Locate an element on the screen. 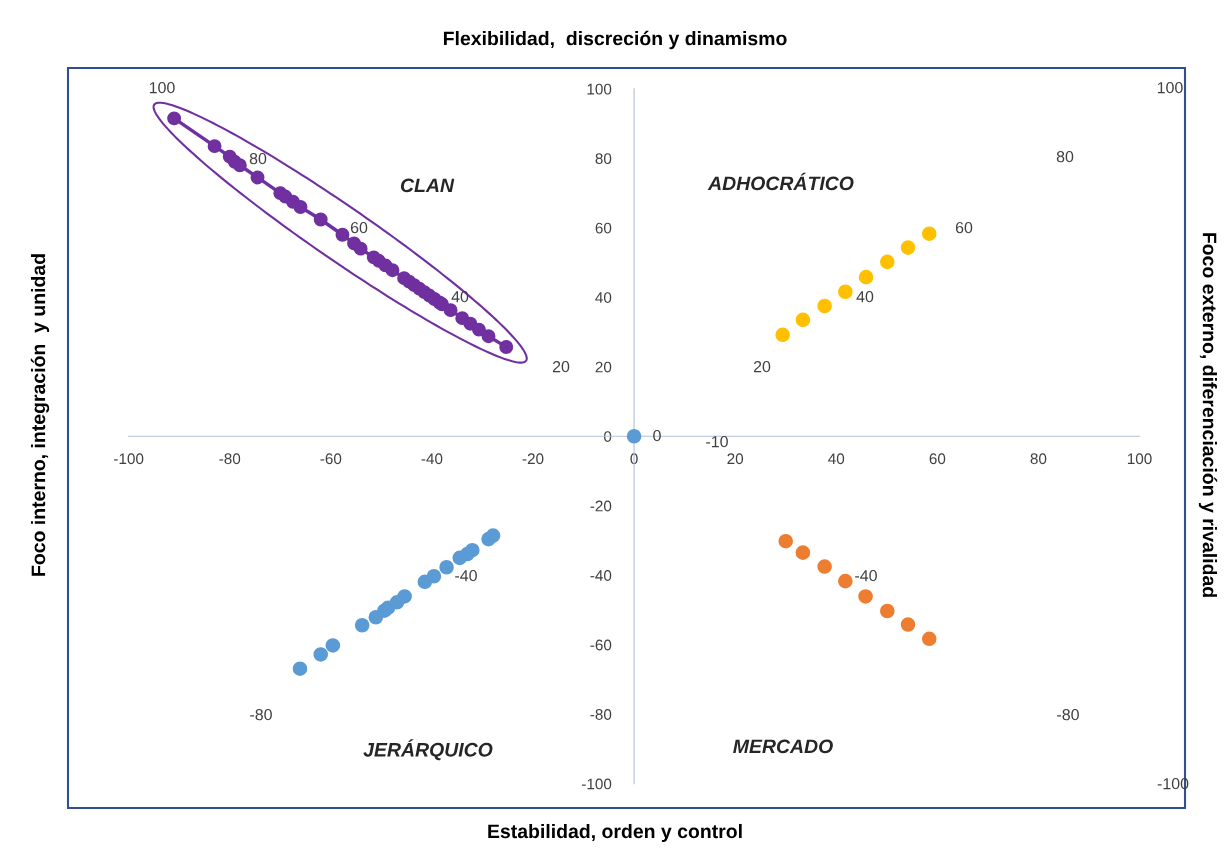  x-tick-label: 80 is located at coordinates (1038, 459).